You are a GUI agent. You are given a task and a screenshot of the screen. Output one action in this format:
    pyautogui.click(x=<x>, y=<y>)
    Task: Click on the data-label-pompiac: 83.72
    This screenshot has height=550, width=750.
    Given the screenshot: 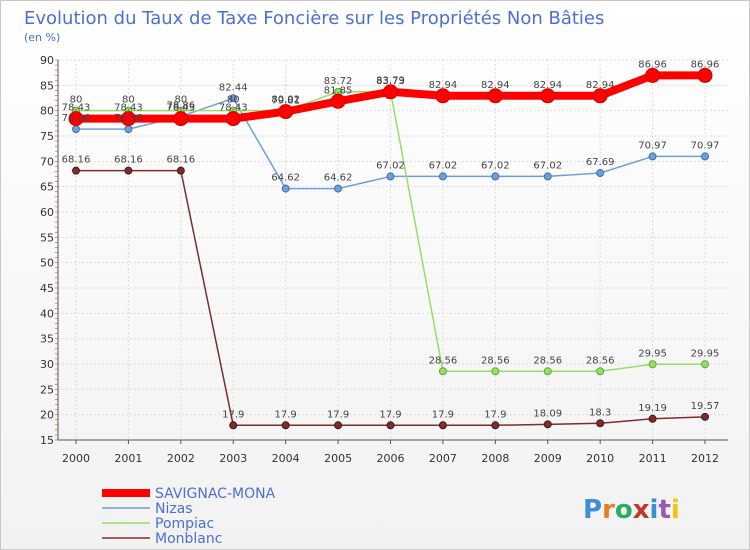 What is the action you would take?
    pyautogui.click(x=338, y=81)
    